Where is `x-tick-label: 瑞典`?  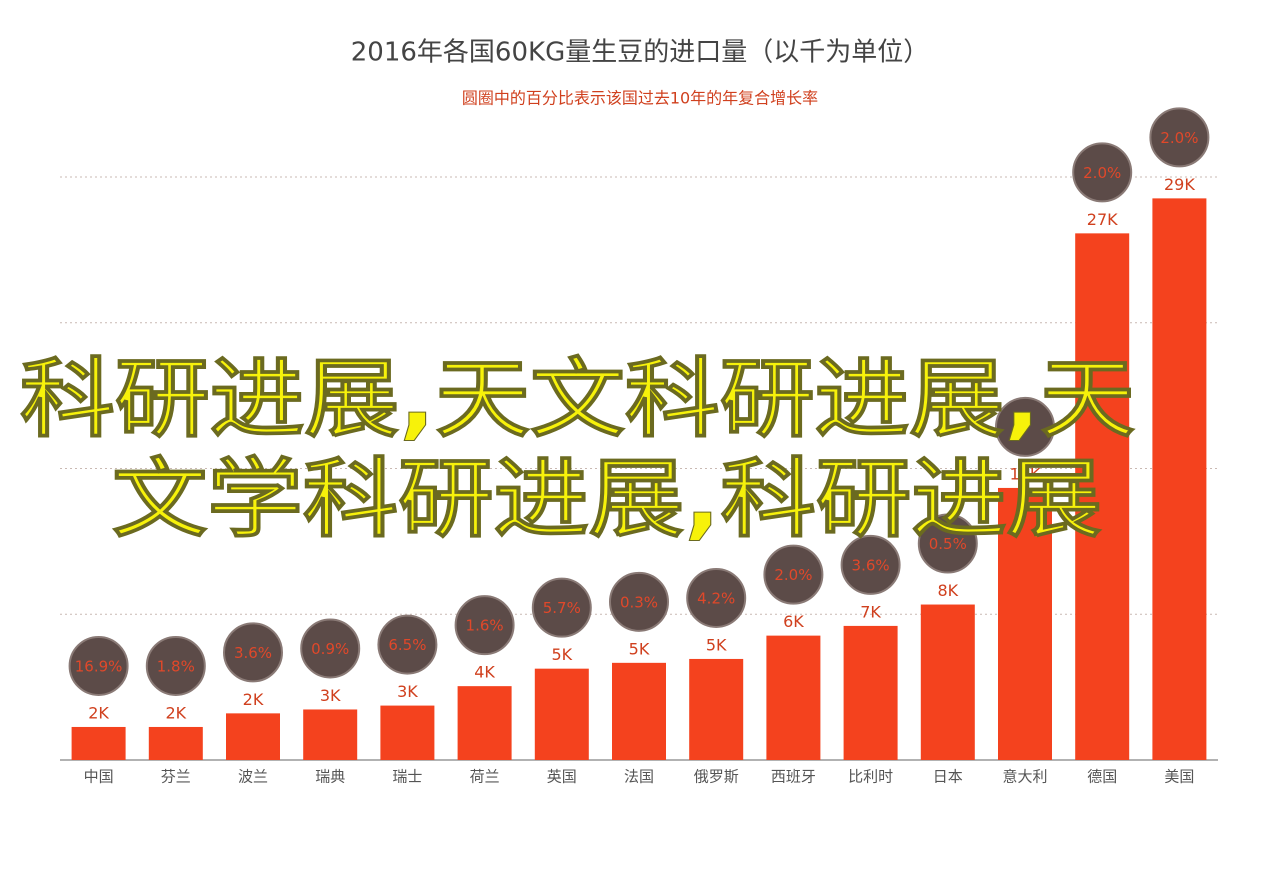 x-tick-label: 瑞典 is located at coordinates (330, 777).